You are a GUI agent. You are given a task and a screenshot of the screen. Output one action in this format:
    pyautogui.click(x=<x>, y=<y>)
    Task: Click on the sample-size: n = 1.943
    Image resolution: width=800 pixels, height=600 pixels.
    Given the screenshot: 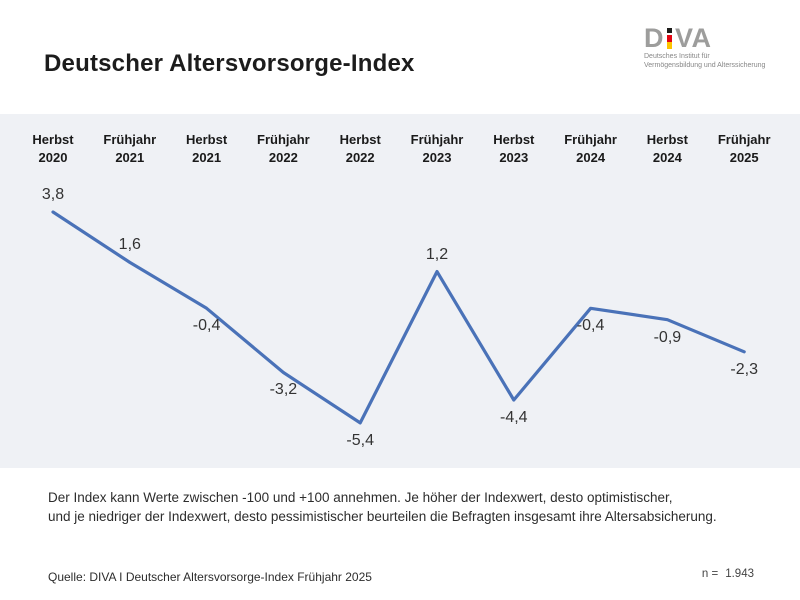 What is the action you would take?
    pyautogui.click(x=728, y=574)
    